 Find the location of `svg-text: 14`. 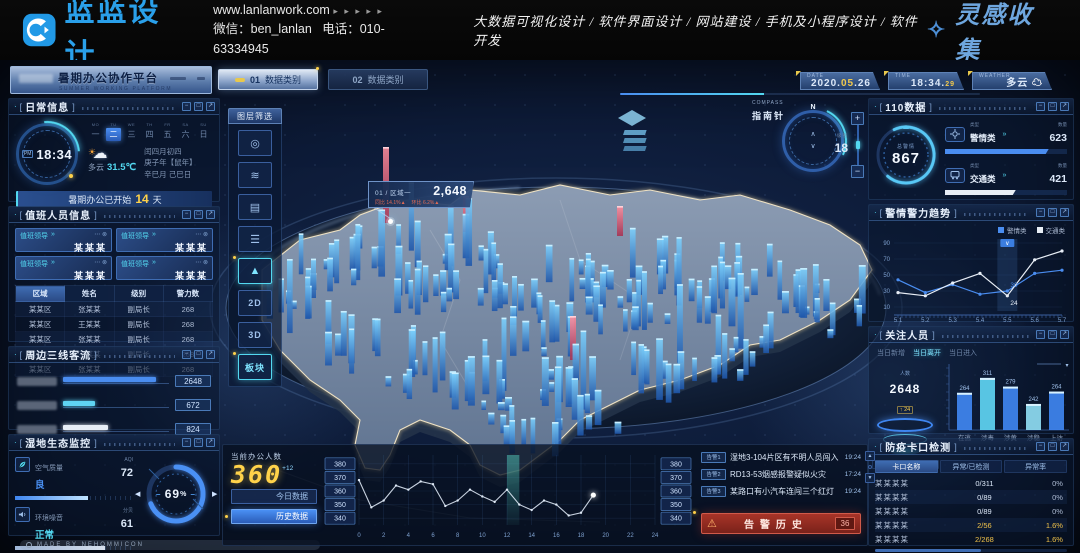

svg-text: 14 is located at coordinates (531, 536).